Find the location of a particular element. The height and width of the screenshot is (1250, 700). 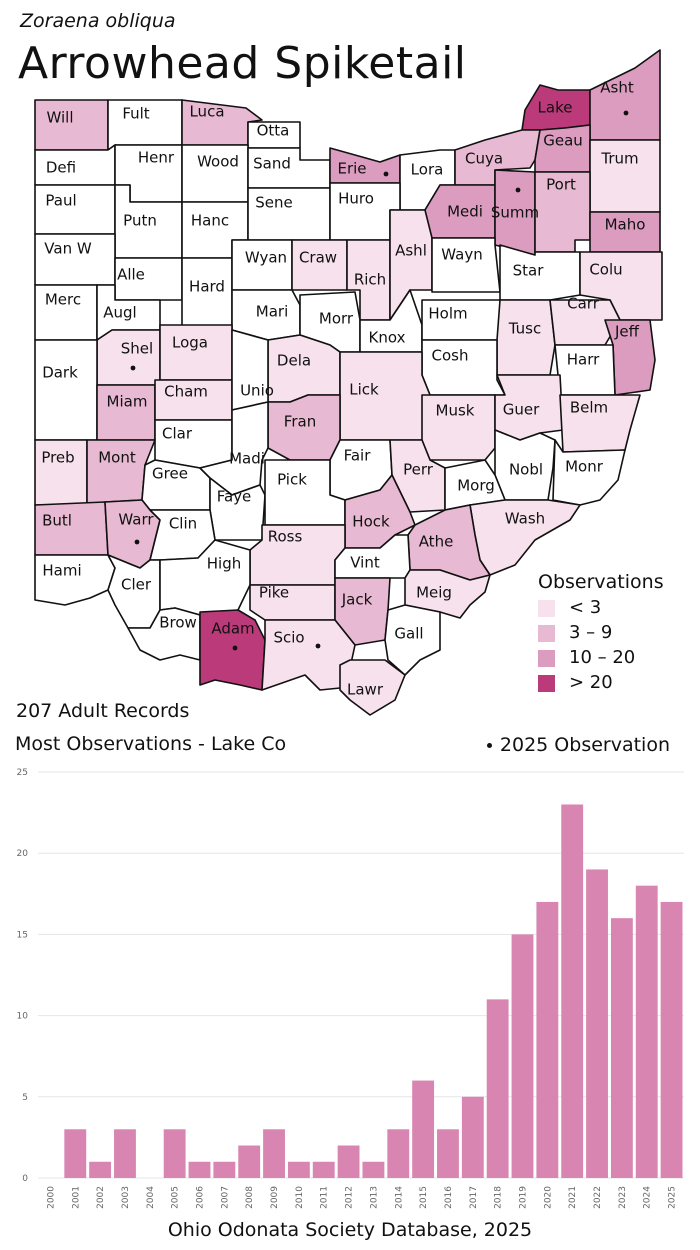

county-label-guer: Guer is located at coordinates (521, 410).